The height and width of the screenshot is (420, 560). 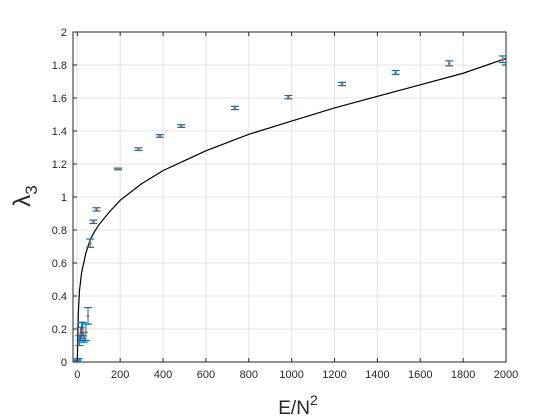 I want to click on x-tick-label: 800, so click(x=249, y=375).